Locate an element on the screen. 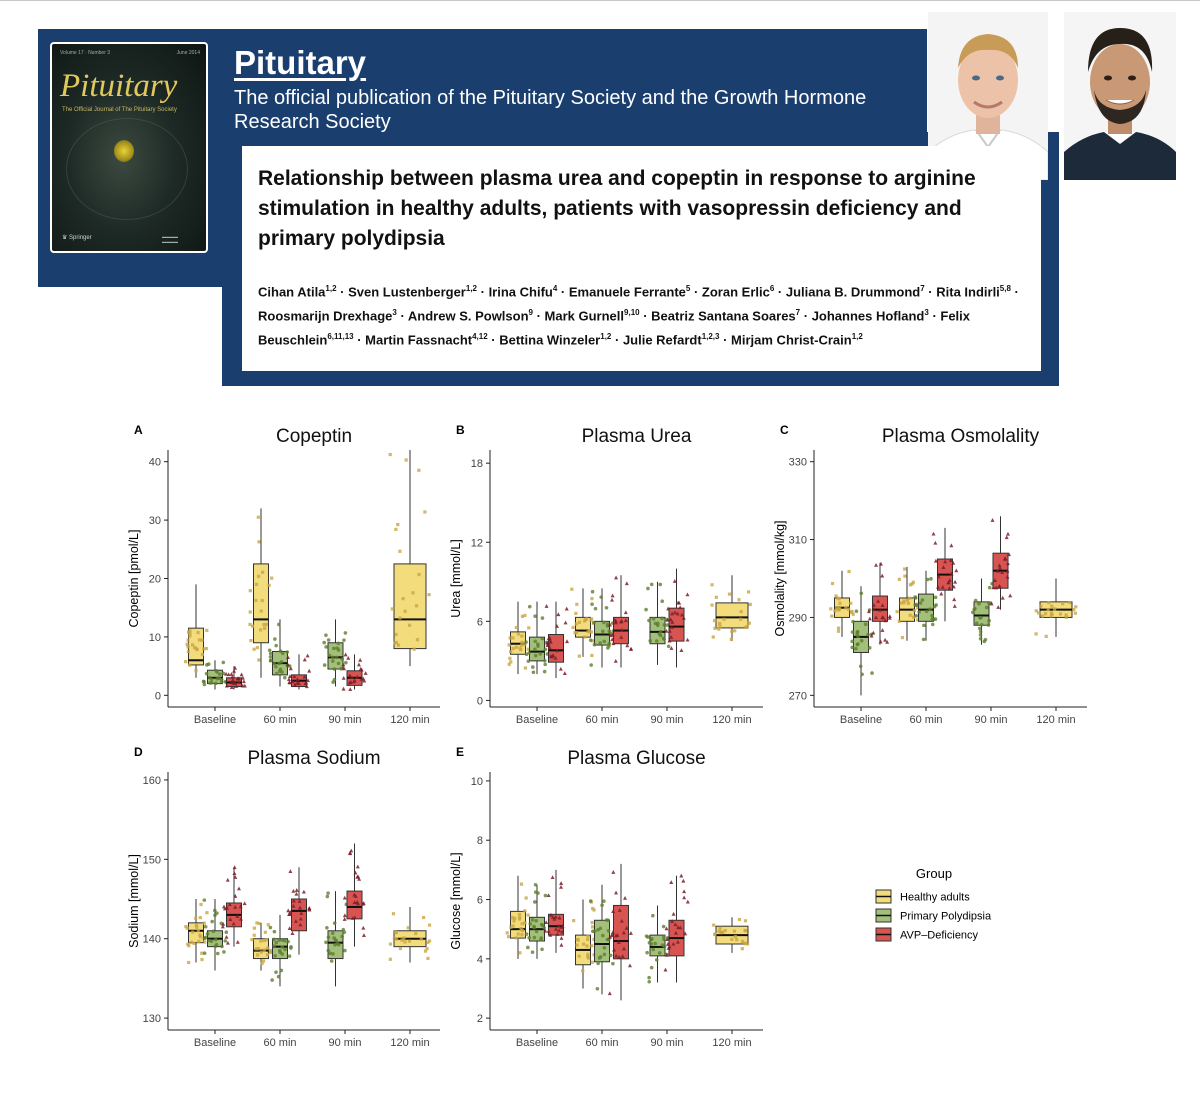  journal-name: Pituitary is located at coordinates (300, 62).